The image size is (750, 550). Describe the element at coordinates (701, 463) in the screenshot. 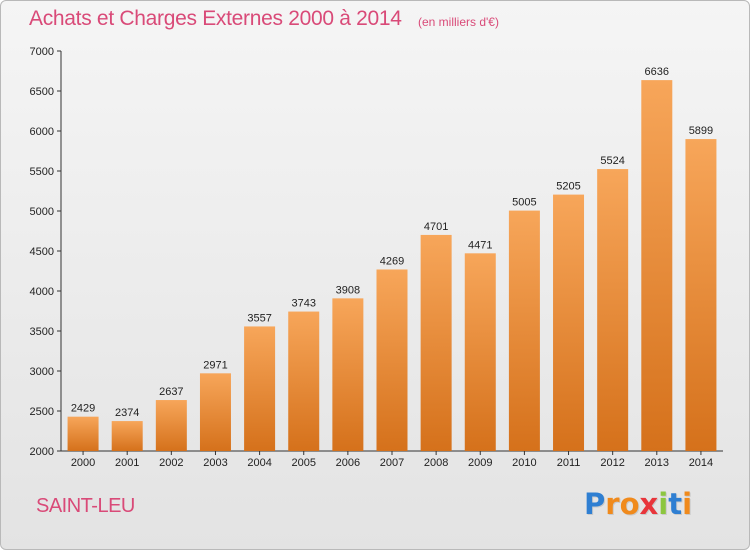

I see `x-tick-label: 2014` at that location.